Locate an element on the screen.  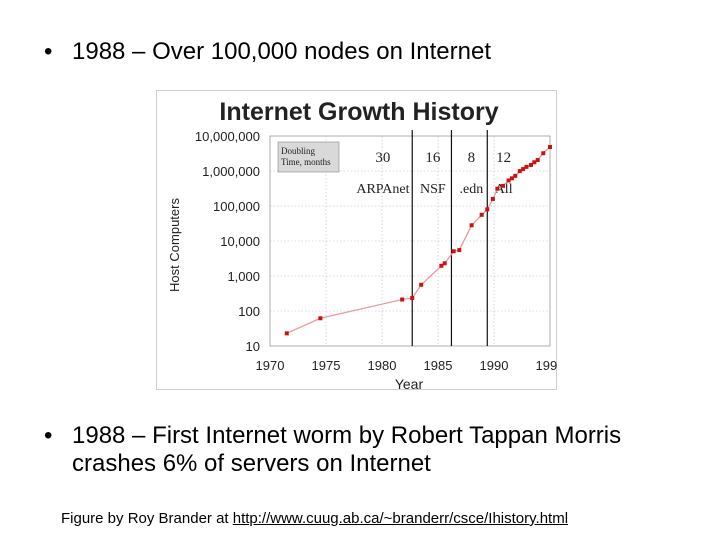
x-tick-label: 1980 is located at coordinates (382, 365).